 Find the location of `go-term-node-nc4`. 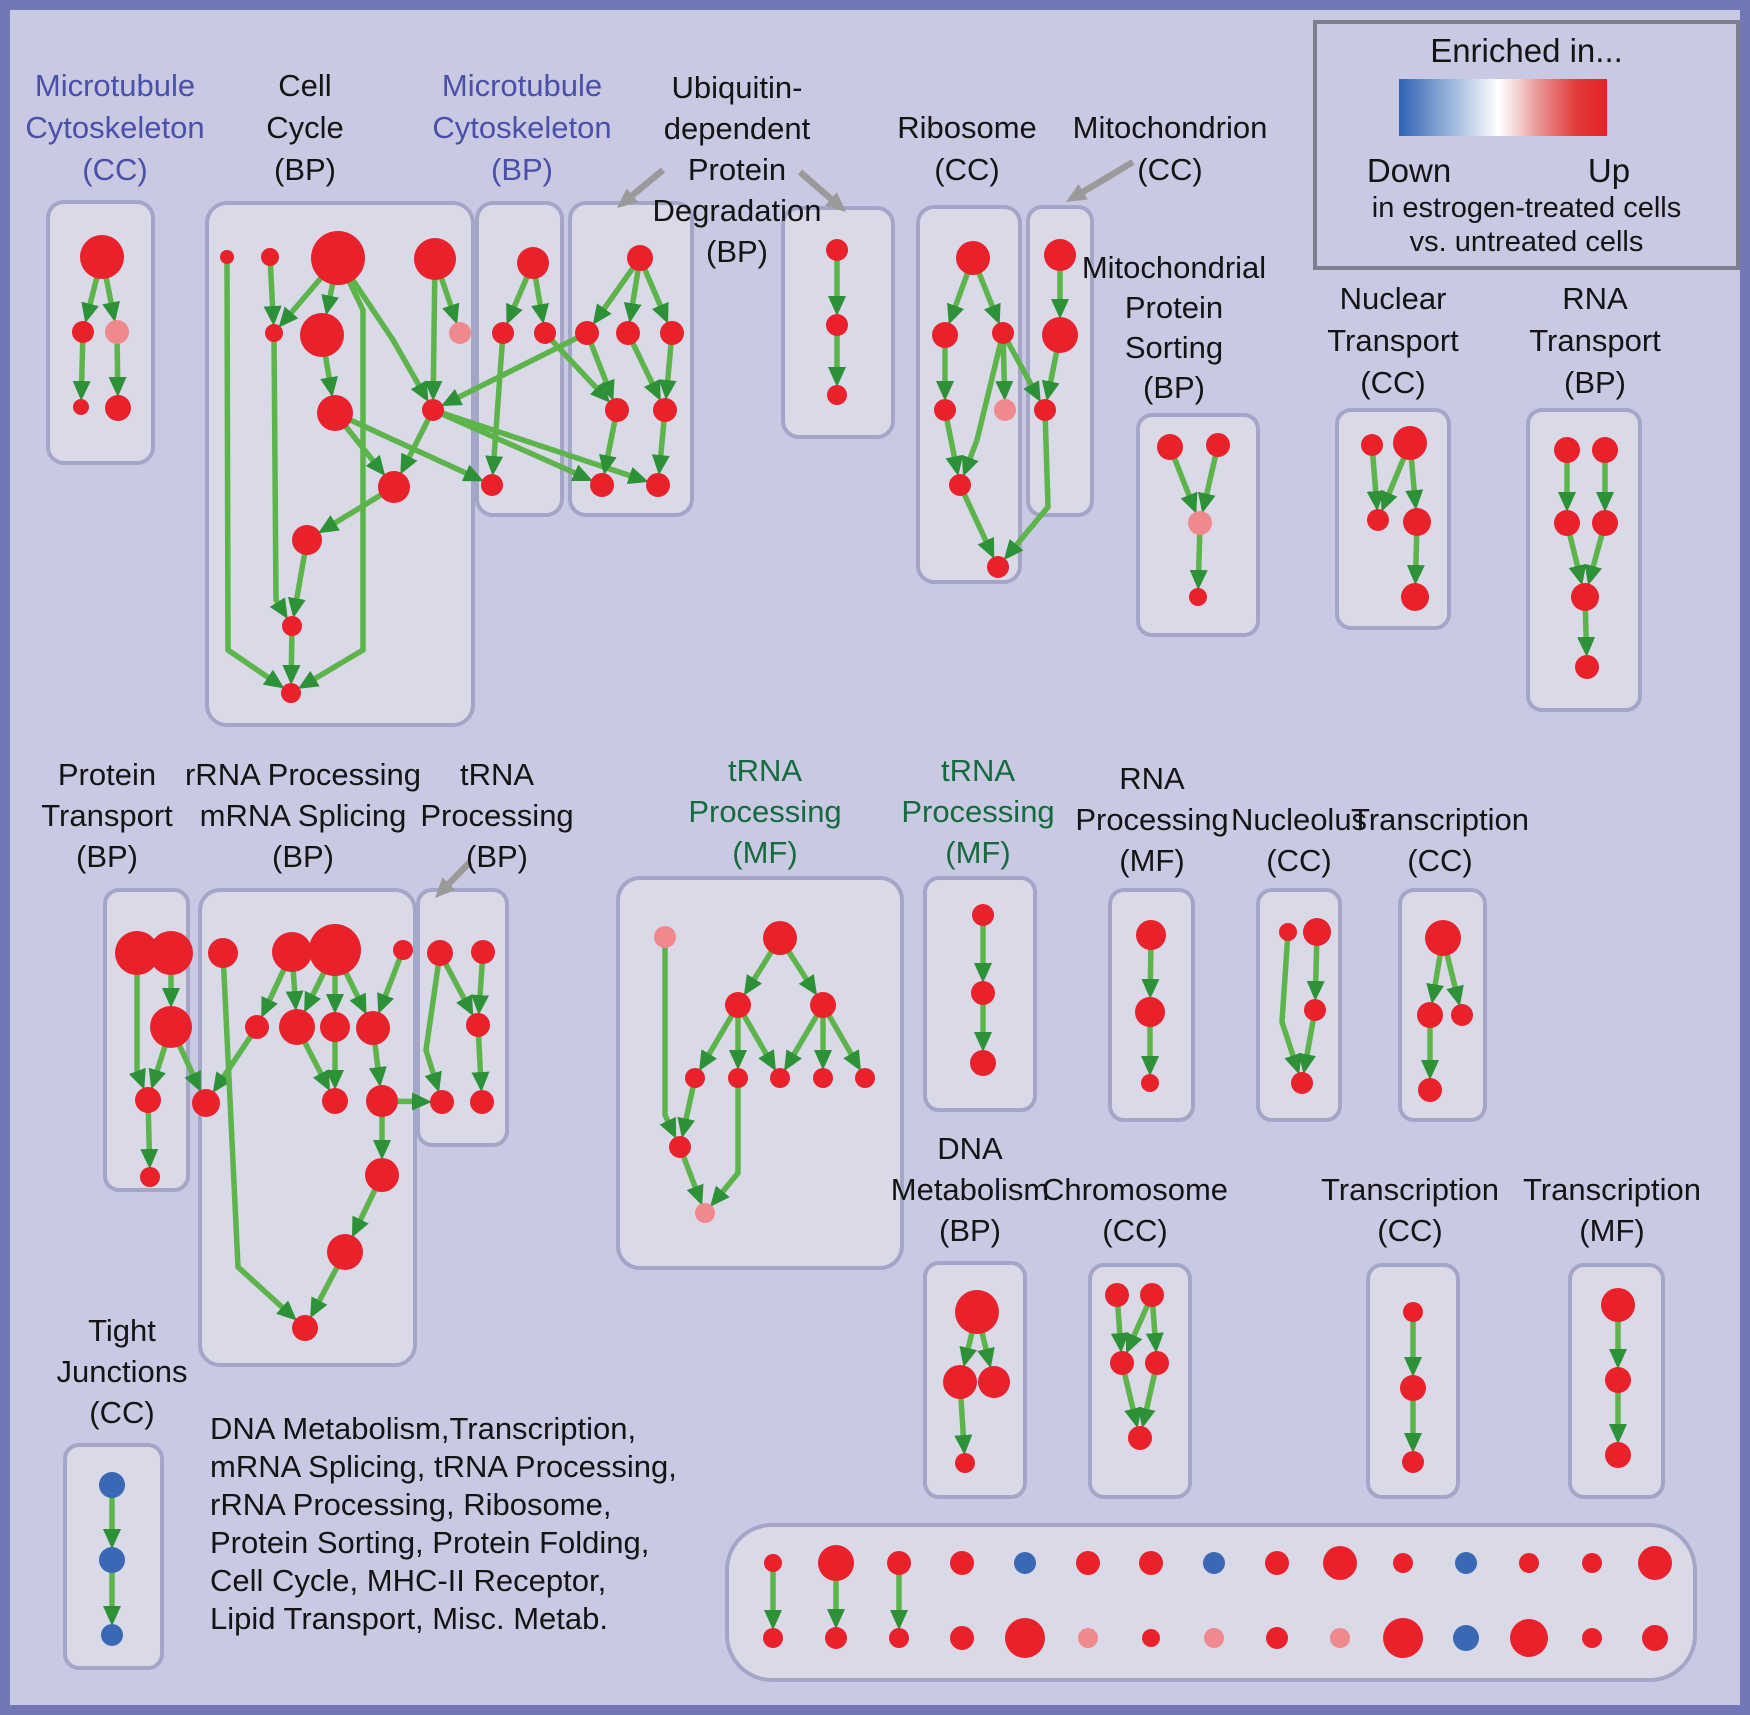

go-term-node-nc4 is located at coordinates (1302, 1083).